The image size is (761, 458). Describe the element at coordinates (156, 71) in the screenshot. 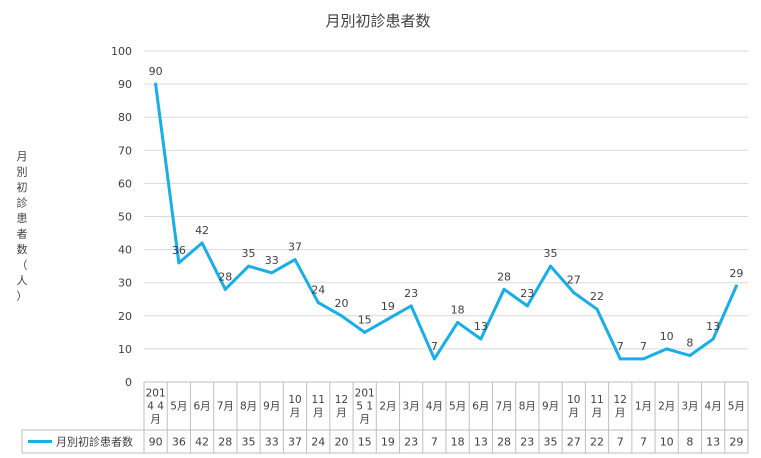

I see `data-label: 90` at that location.